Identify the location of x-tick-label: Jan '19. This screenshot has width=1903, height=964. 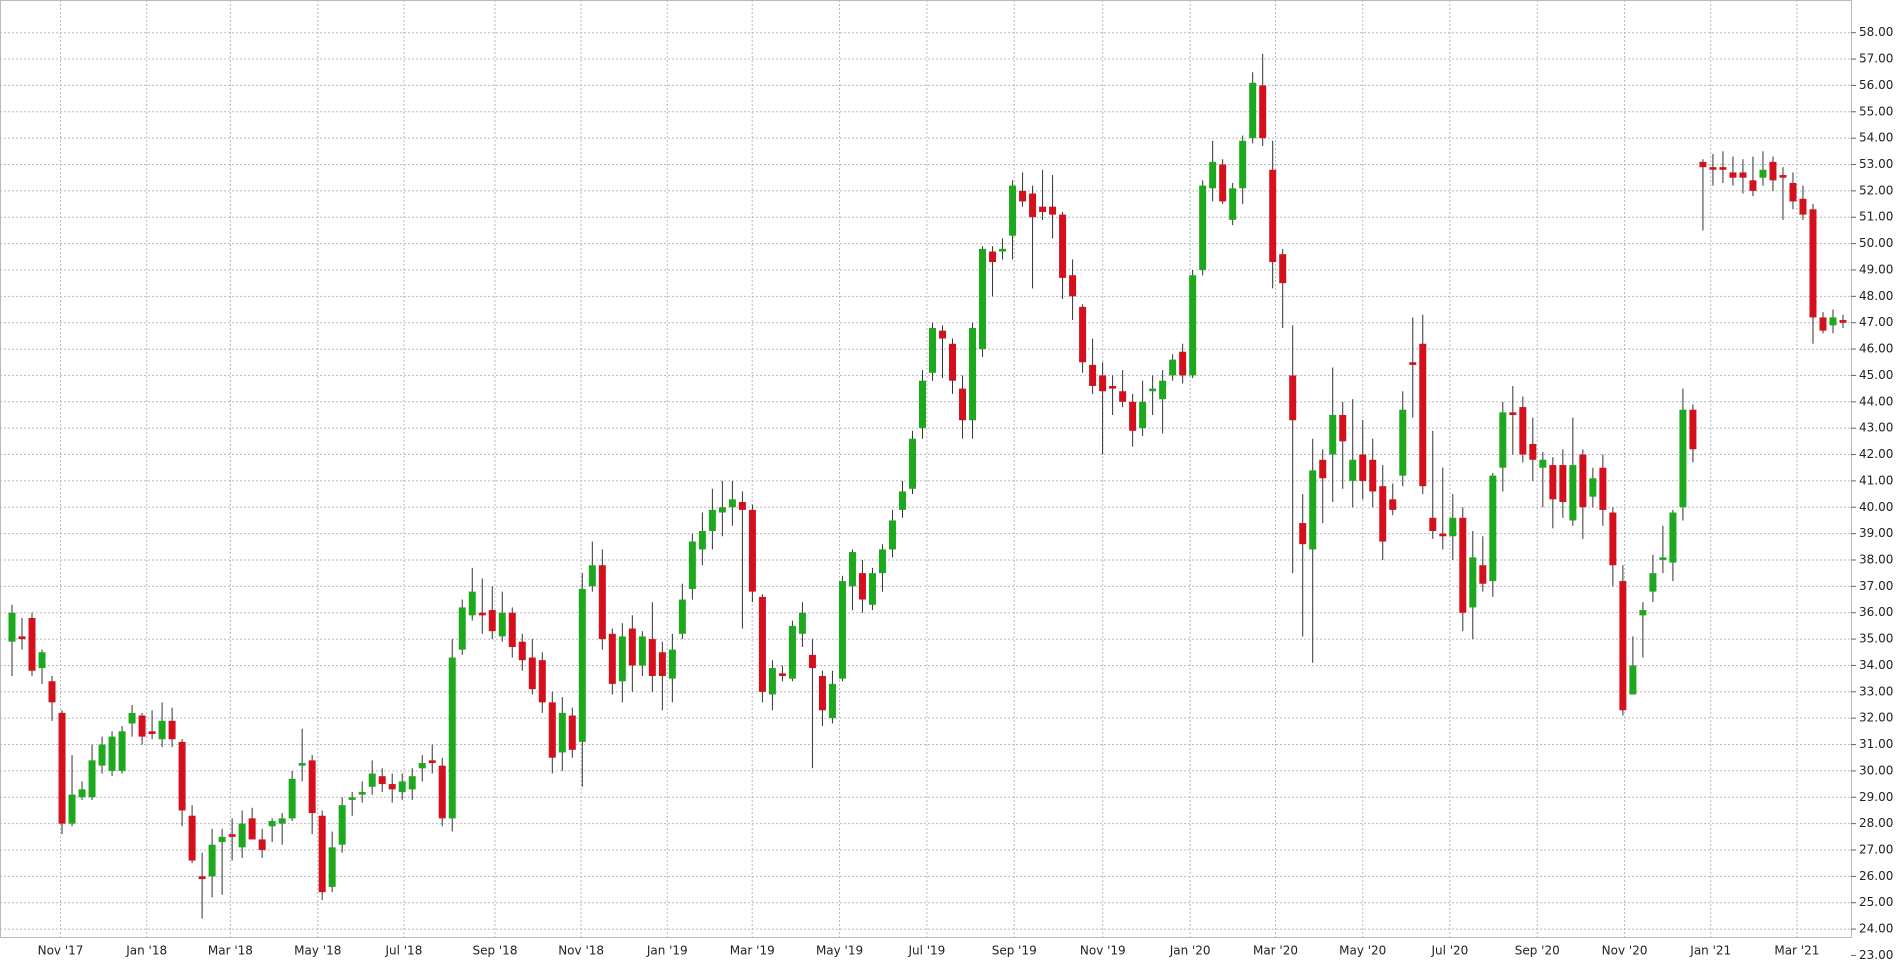
(667, 951).